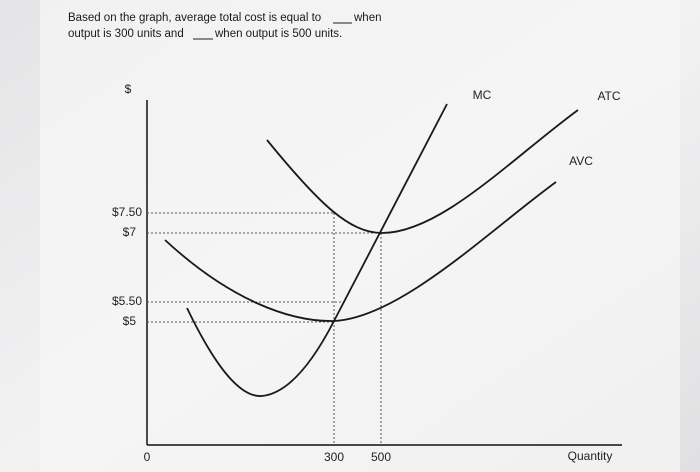 The width and height of the screenshot is (700, 472). What do you see at coordinates (381, 457) in the screenshot?
I see `x-tick-label: 500` at bounding box center [381, 457].